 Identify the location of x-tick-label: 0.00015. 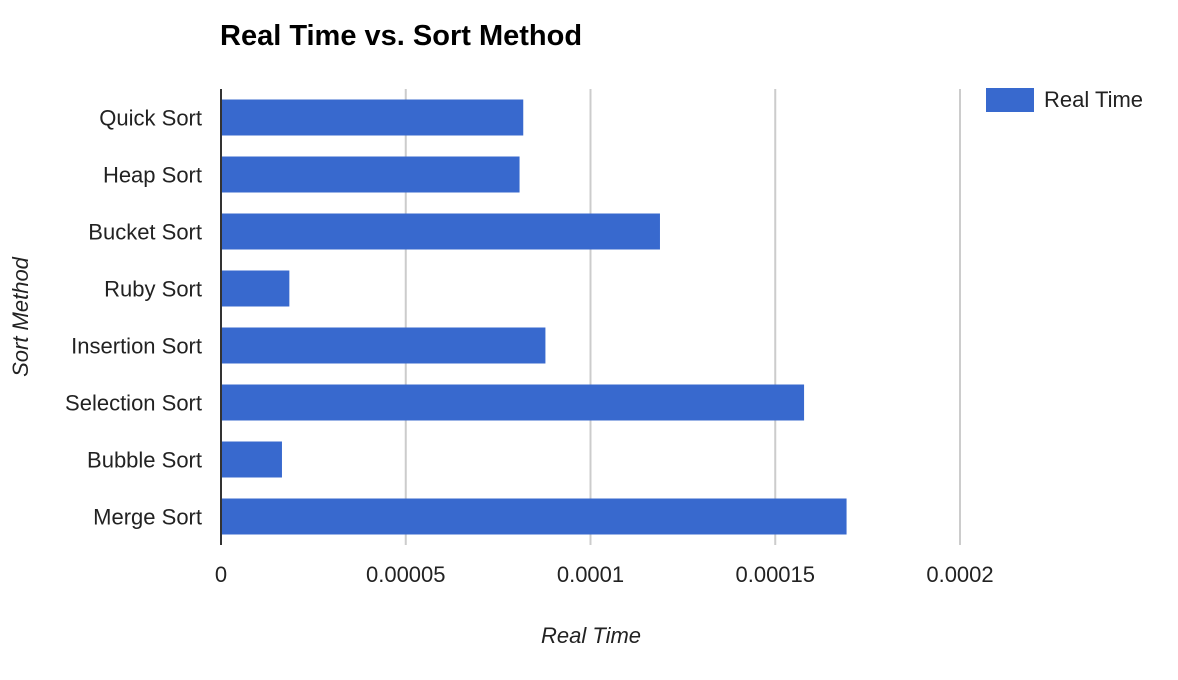
(775, 574).